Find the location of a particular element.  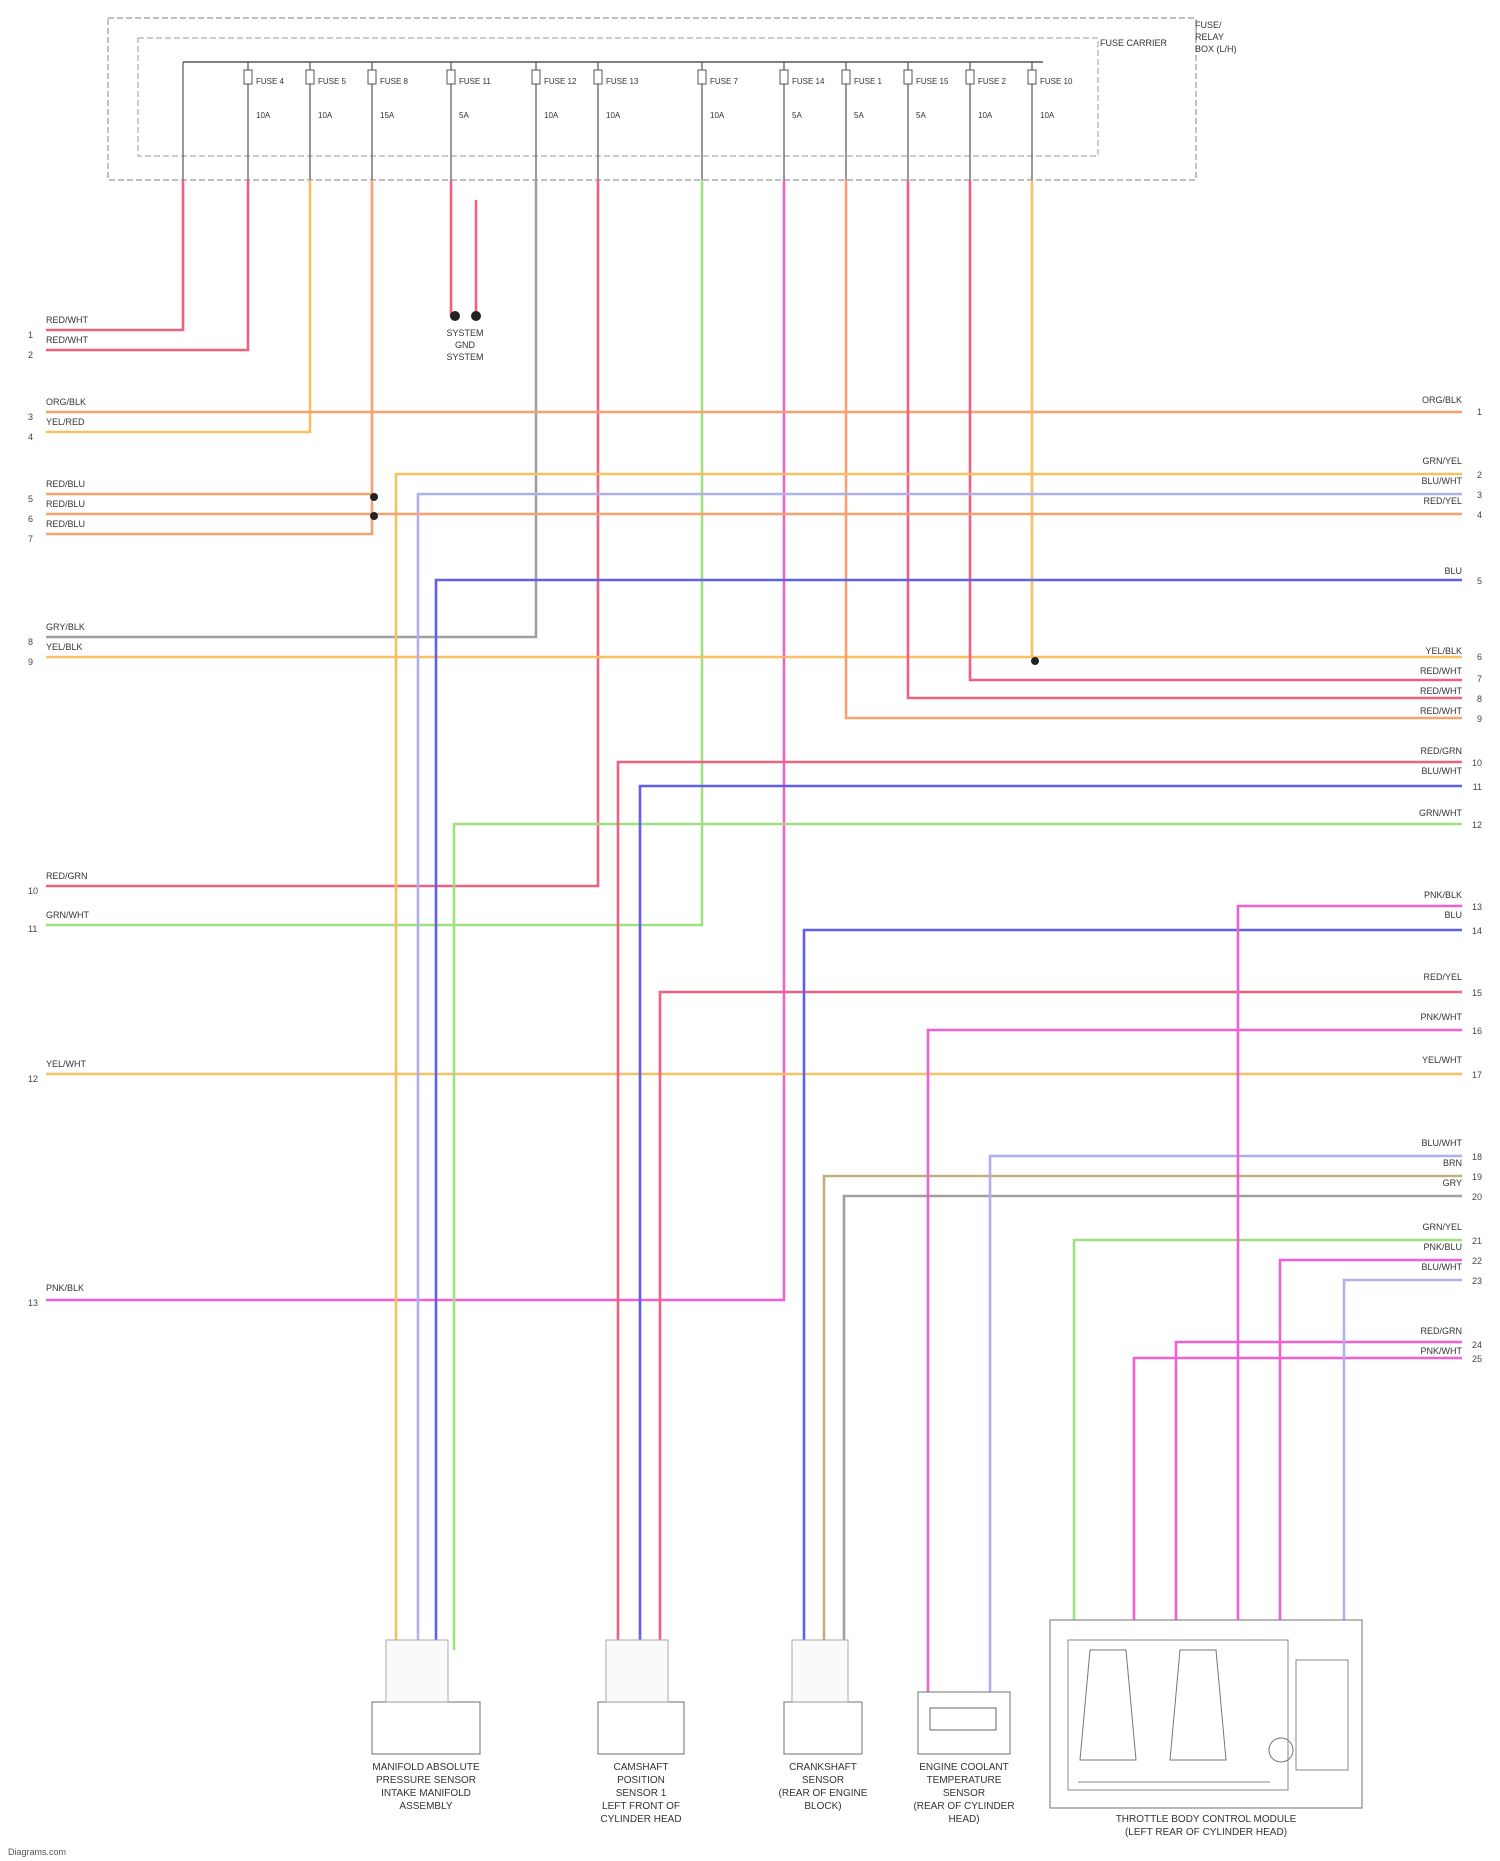

ect-sensor-body is located at coordinates (964, 1723).